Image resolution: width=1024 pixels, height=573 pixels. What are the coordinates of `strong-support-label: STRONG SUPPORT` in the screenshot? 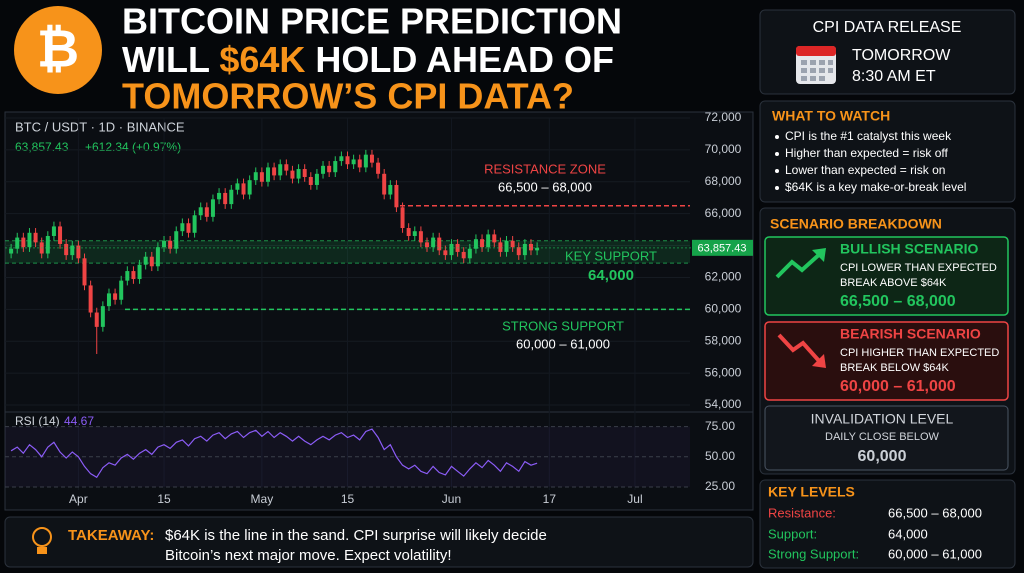 It's located at (563, 325).